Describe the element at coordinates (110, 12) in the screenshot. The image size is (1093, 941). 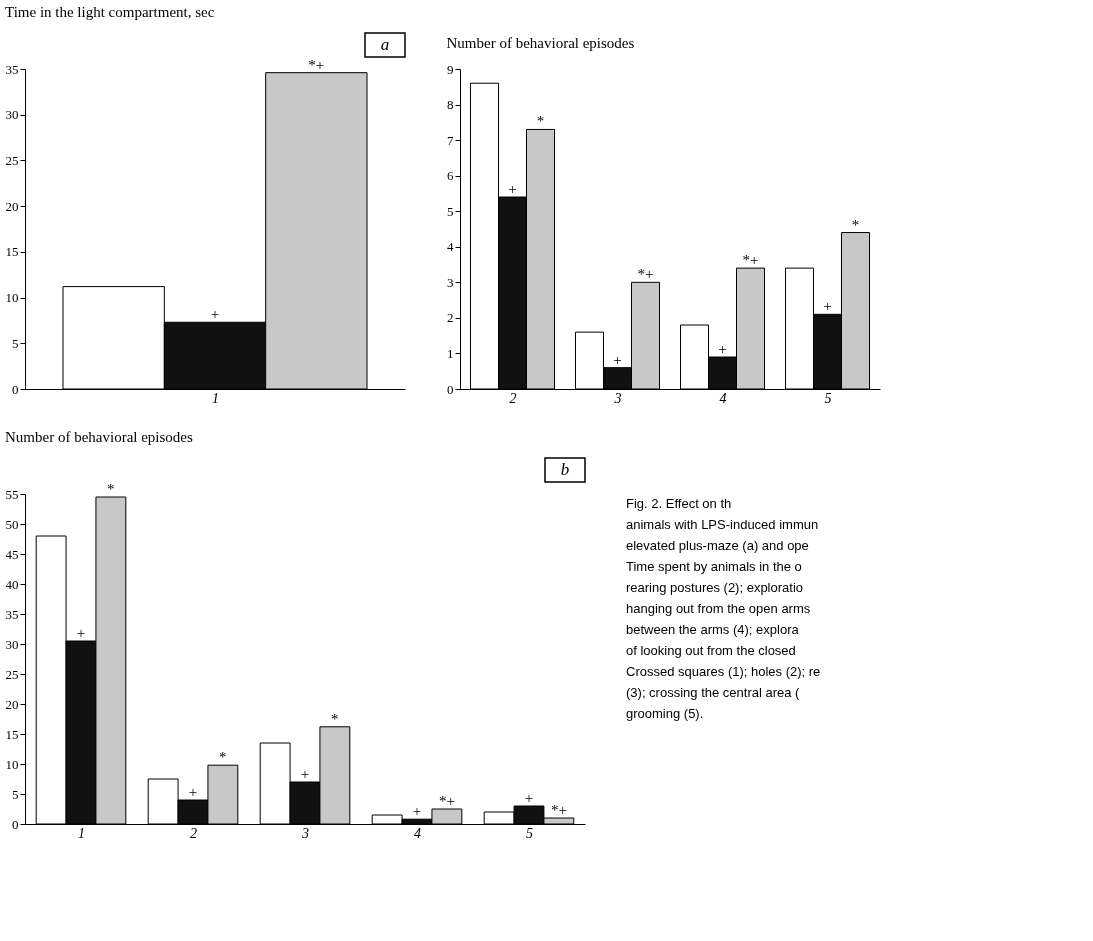
I see `y-axis-title: Time in the light compartment, sec` at that location.